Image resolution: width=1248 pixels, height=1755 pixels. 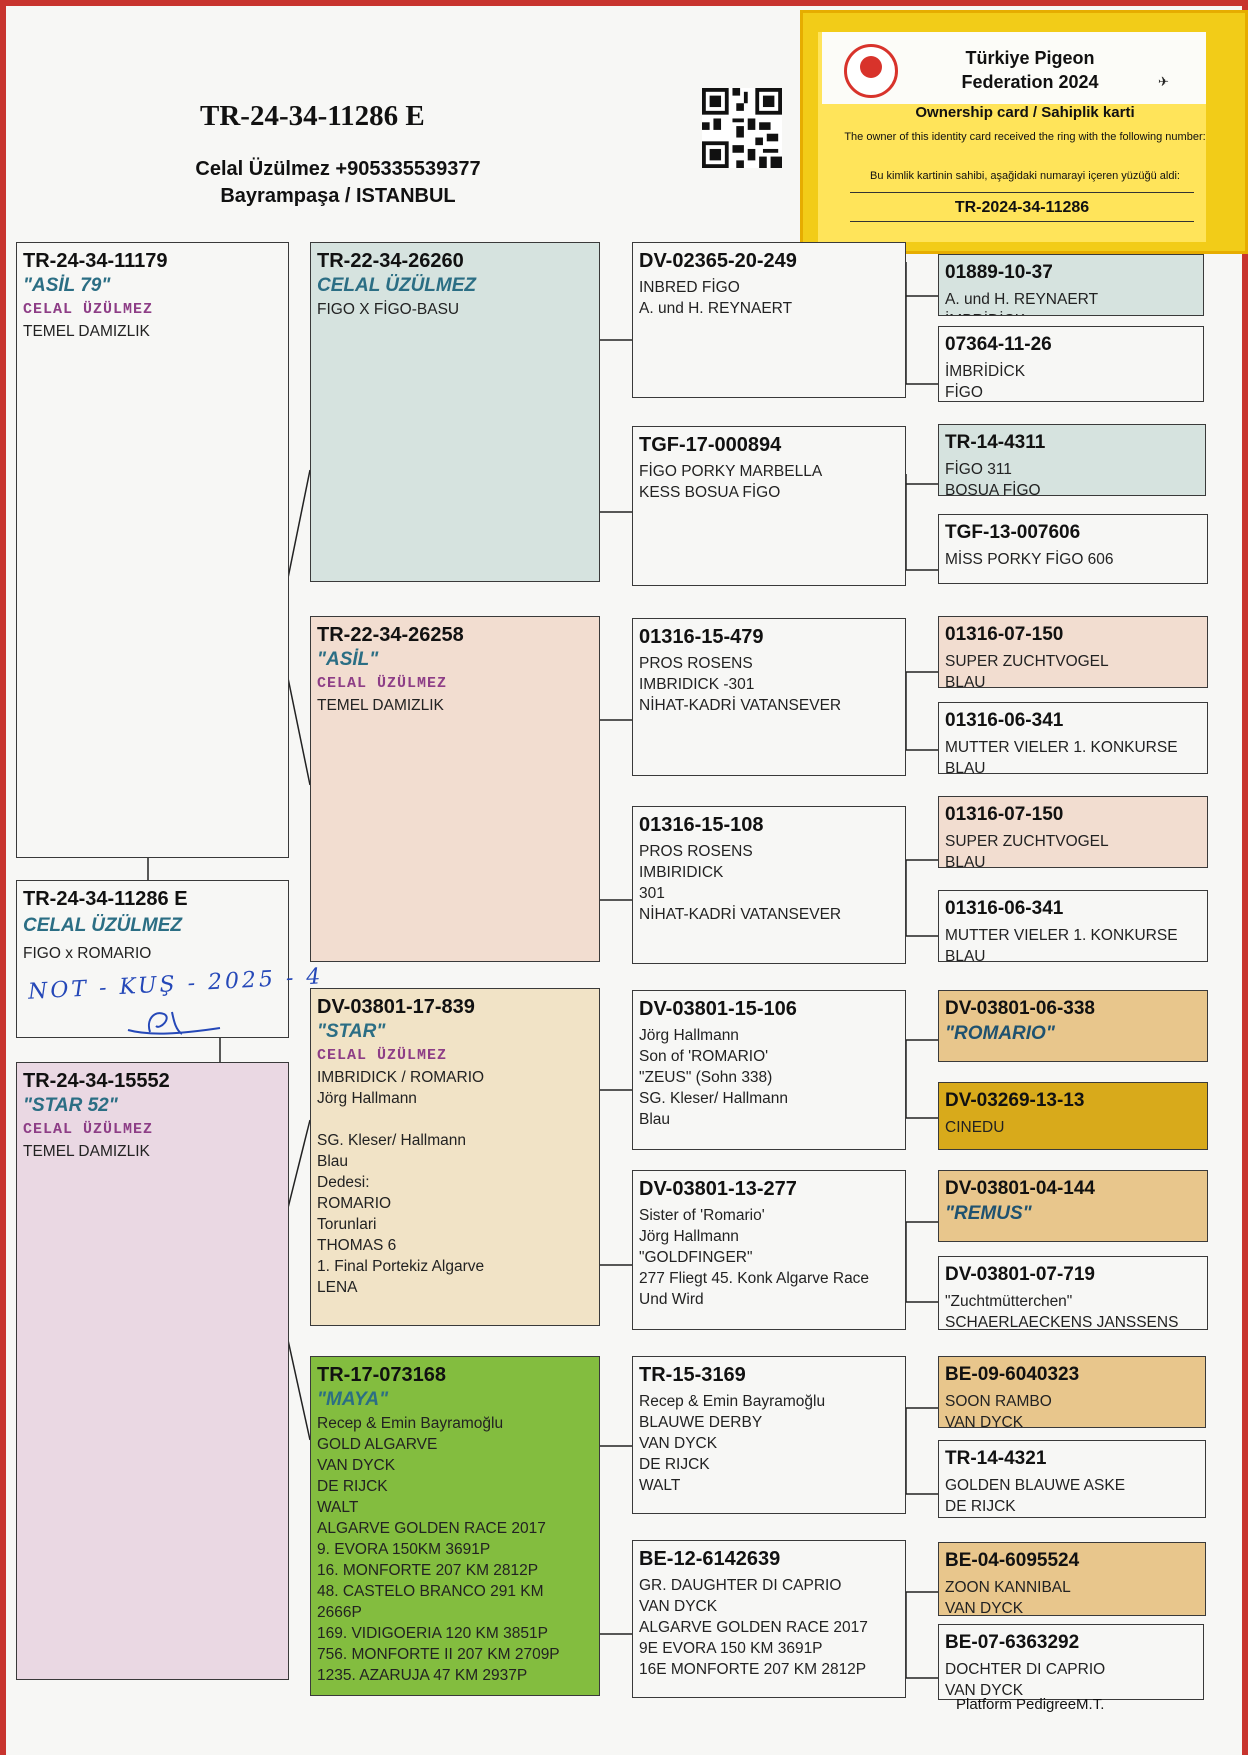 What do you see at coordinates (312, 116) in the screenshot?
I see `page-title: TR-24-34-11286 E` at bounding box center [312, 116].